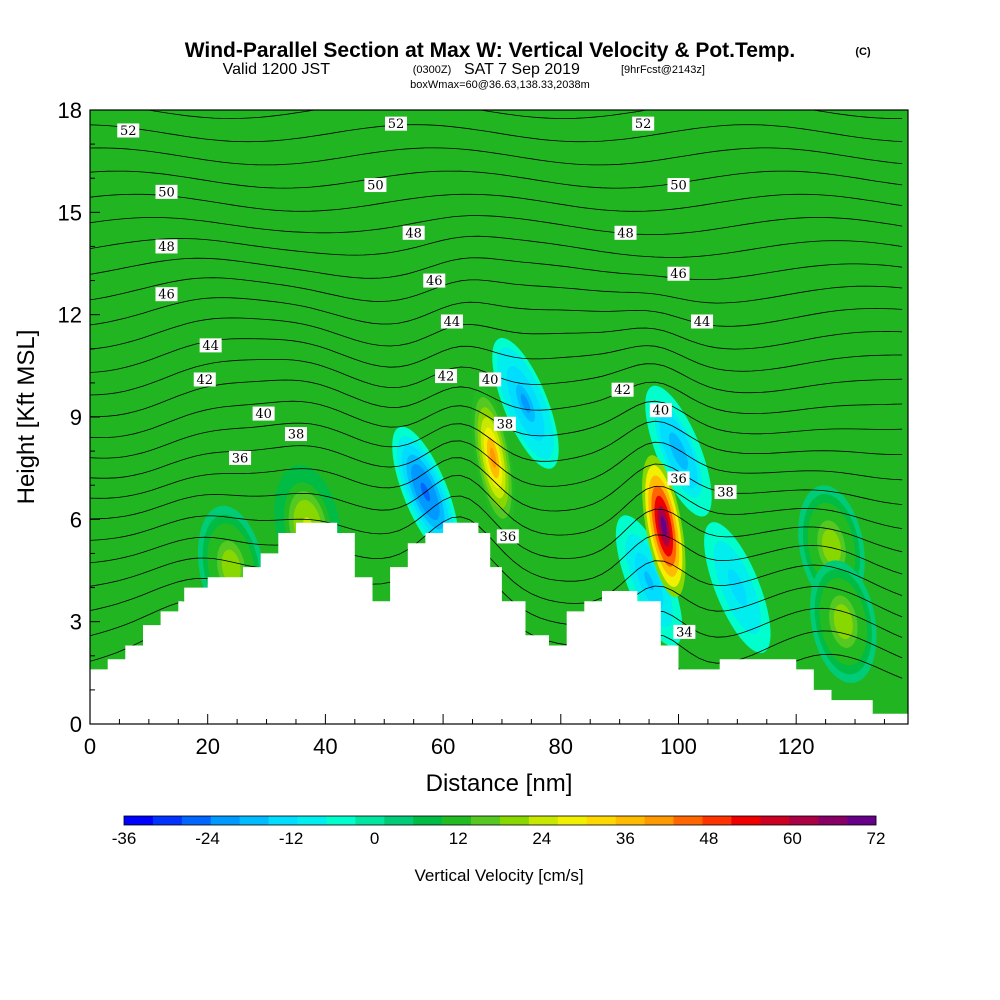  I want to click on theta-contour-label-6: 48, so click(166, 247).